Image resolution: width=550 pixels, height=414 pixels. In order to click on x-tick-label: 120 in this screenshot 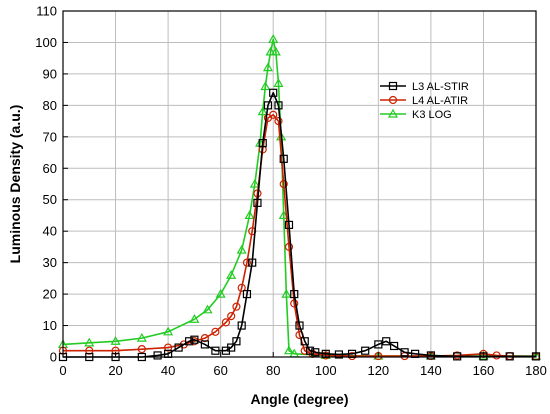, I will do `click(378, 370)`.